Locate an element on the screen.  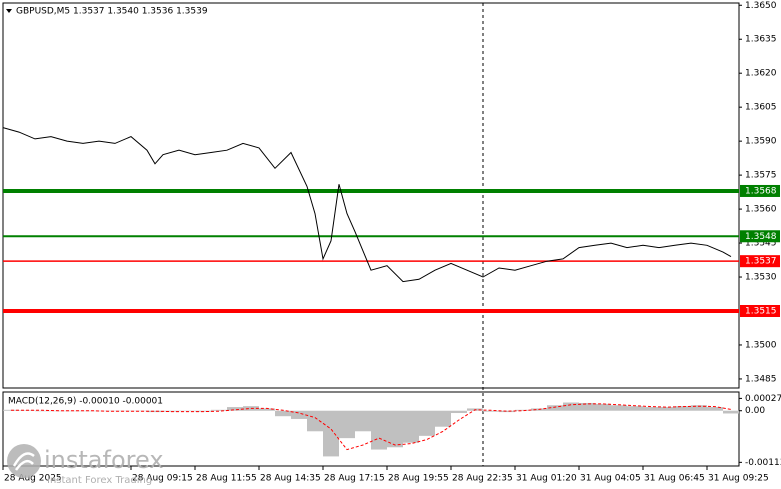
logo: instaforex Instant Forex Trading is located at coordinates (85, 465).